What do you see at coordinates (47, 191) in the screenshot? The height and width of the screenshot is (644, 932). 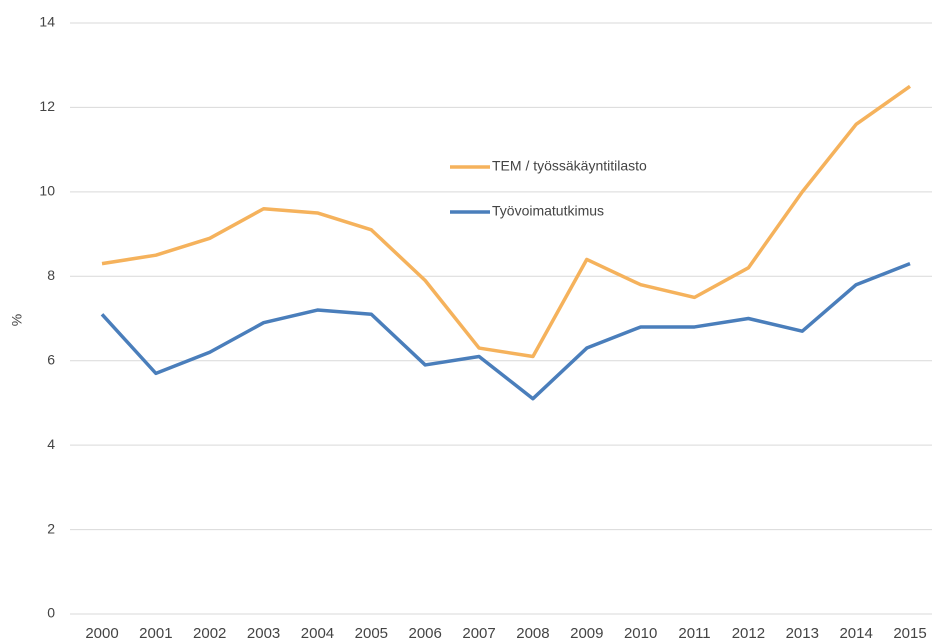 I see `y-tick-label: 10` at bounding box center [47, 191].